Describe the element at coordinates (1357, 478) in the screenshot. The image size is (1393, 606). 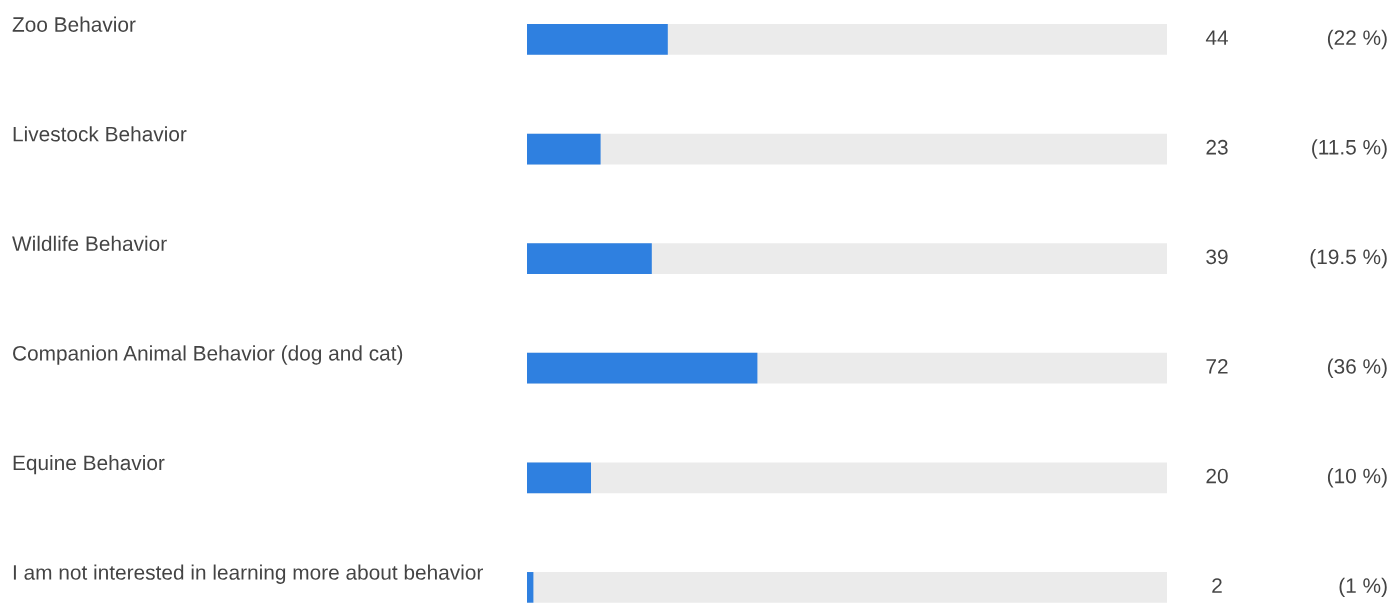
I see `text: (10 %)` at that location.